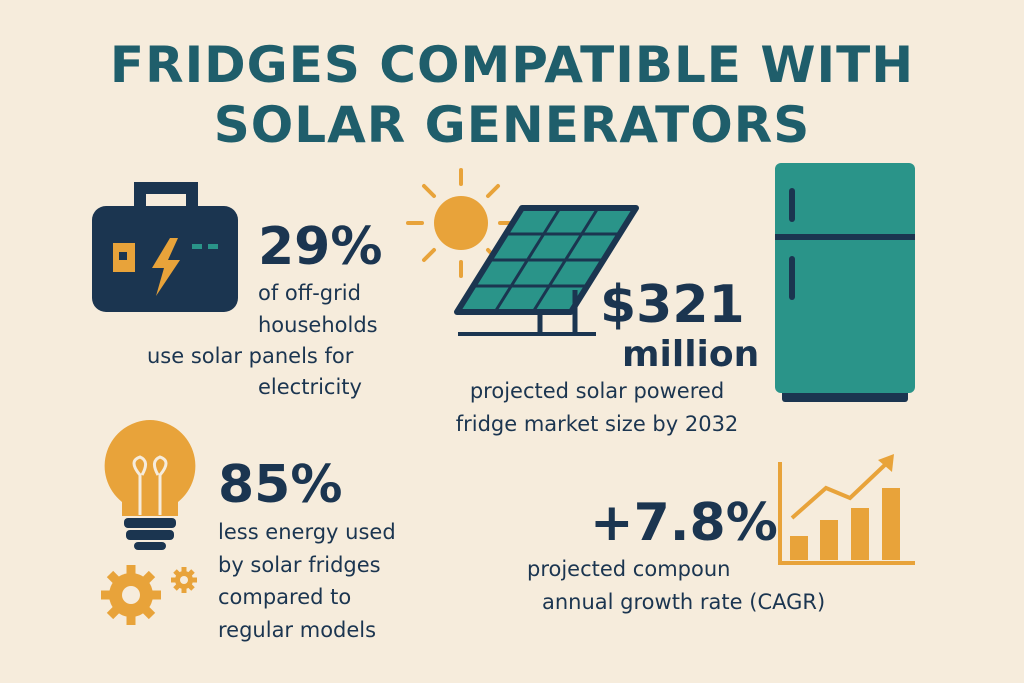 The width and height of the screenshot is (1024, 683). I want to click on solar-panel-icon, so click(546, 270).